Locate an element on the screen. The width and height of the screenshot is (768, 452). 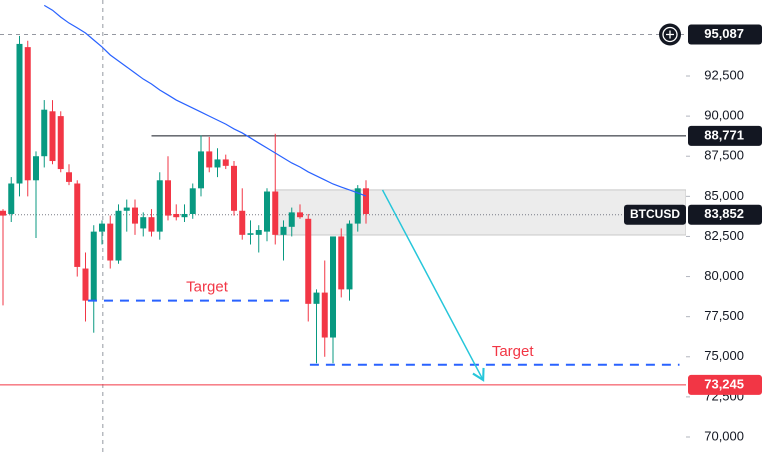
y-tick-label: 80,000 is located at coordinates (724, 275).